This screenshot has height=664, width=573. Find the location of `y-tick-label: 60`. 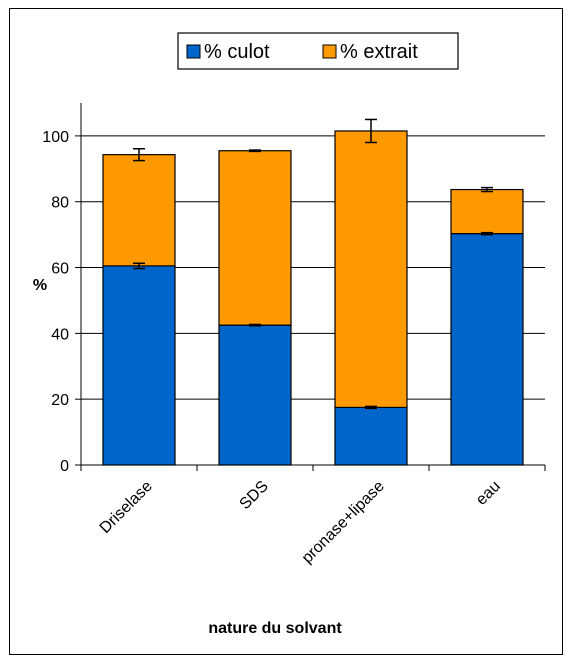

y-tick-label: 60 is located at coordinates (60, 269).